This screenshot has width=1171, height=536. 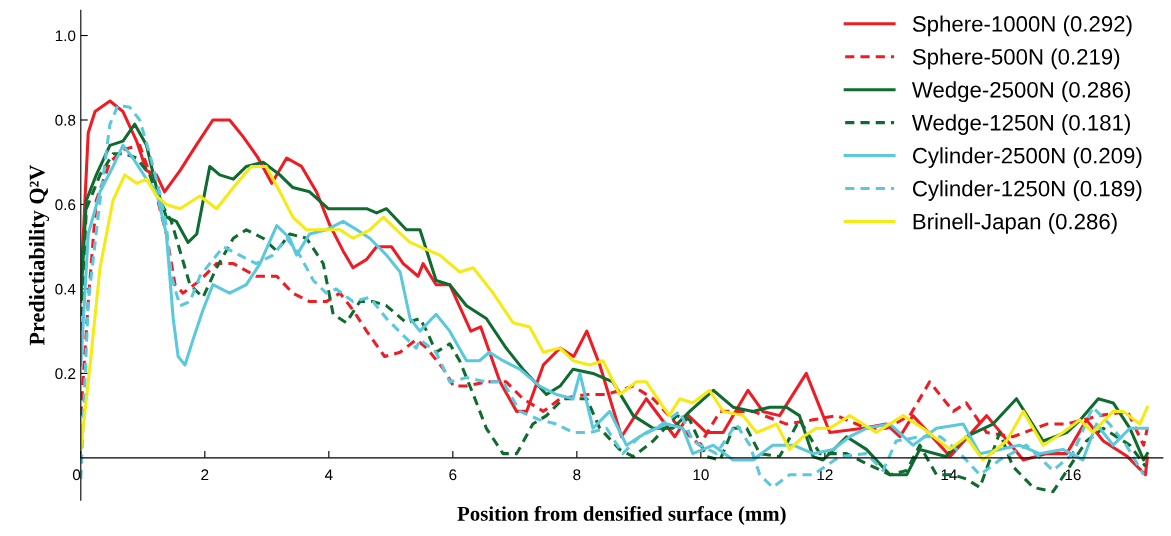 I want to click on x-tick-label: 16, so click(x=1073, y=475).